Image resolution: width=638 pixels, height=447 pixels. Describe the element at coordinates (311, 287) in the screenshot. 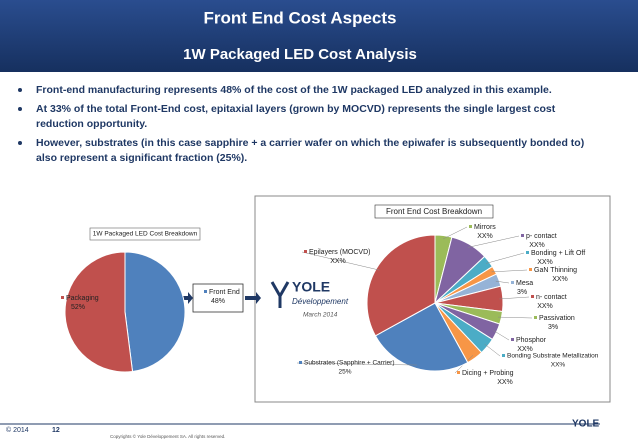

I see `logo-name: YOLE` at that location.